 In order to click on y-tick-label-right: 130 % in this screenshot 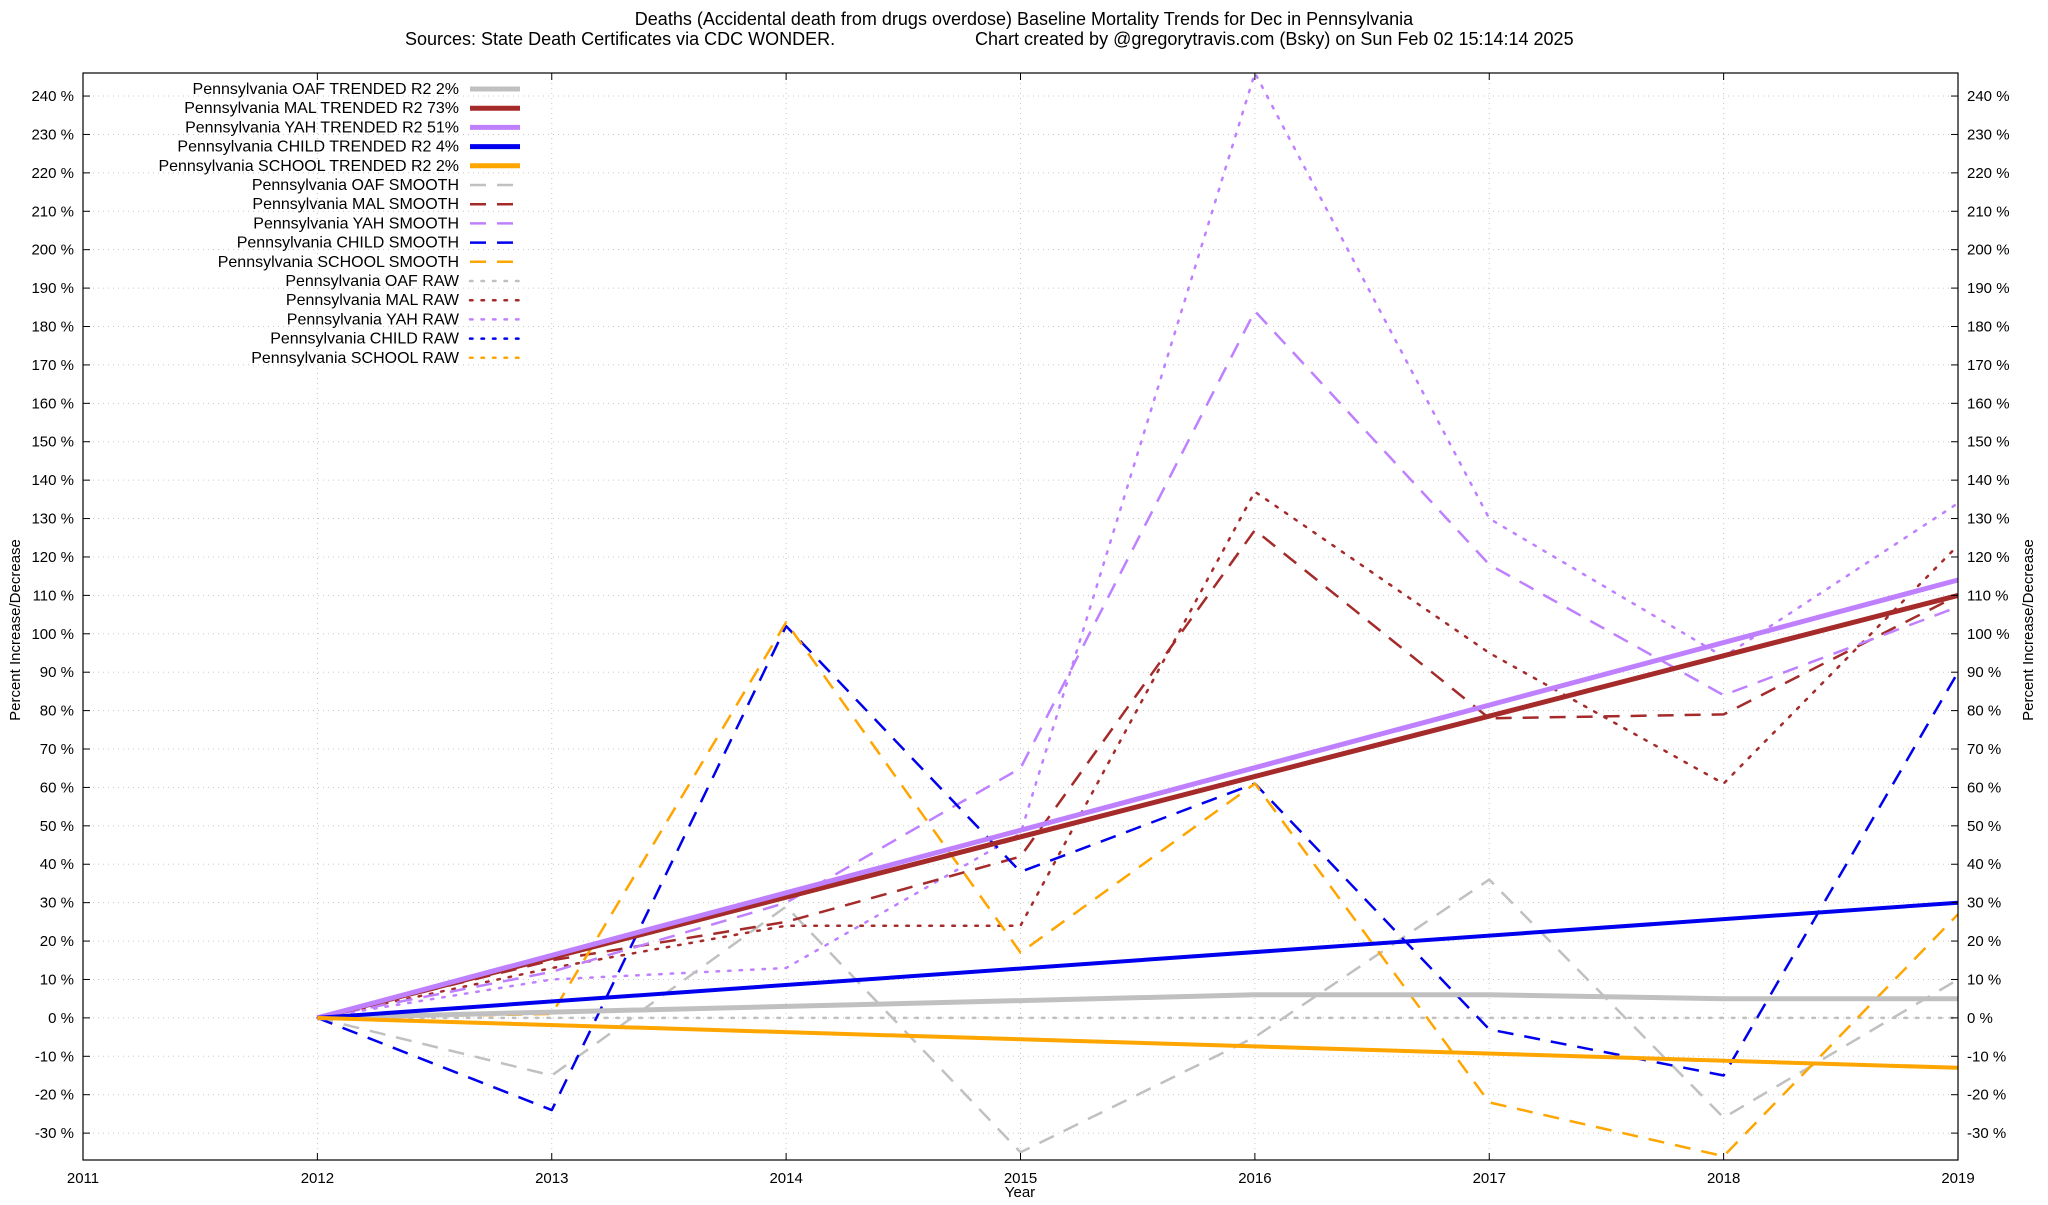, I will do `click(1988, 519)`.